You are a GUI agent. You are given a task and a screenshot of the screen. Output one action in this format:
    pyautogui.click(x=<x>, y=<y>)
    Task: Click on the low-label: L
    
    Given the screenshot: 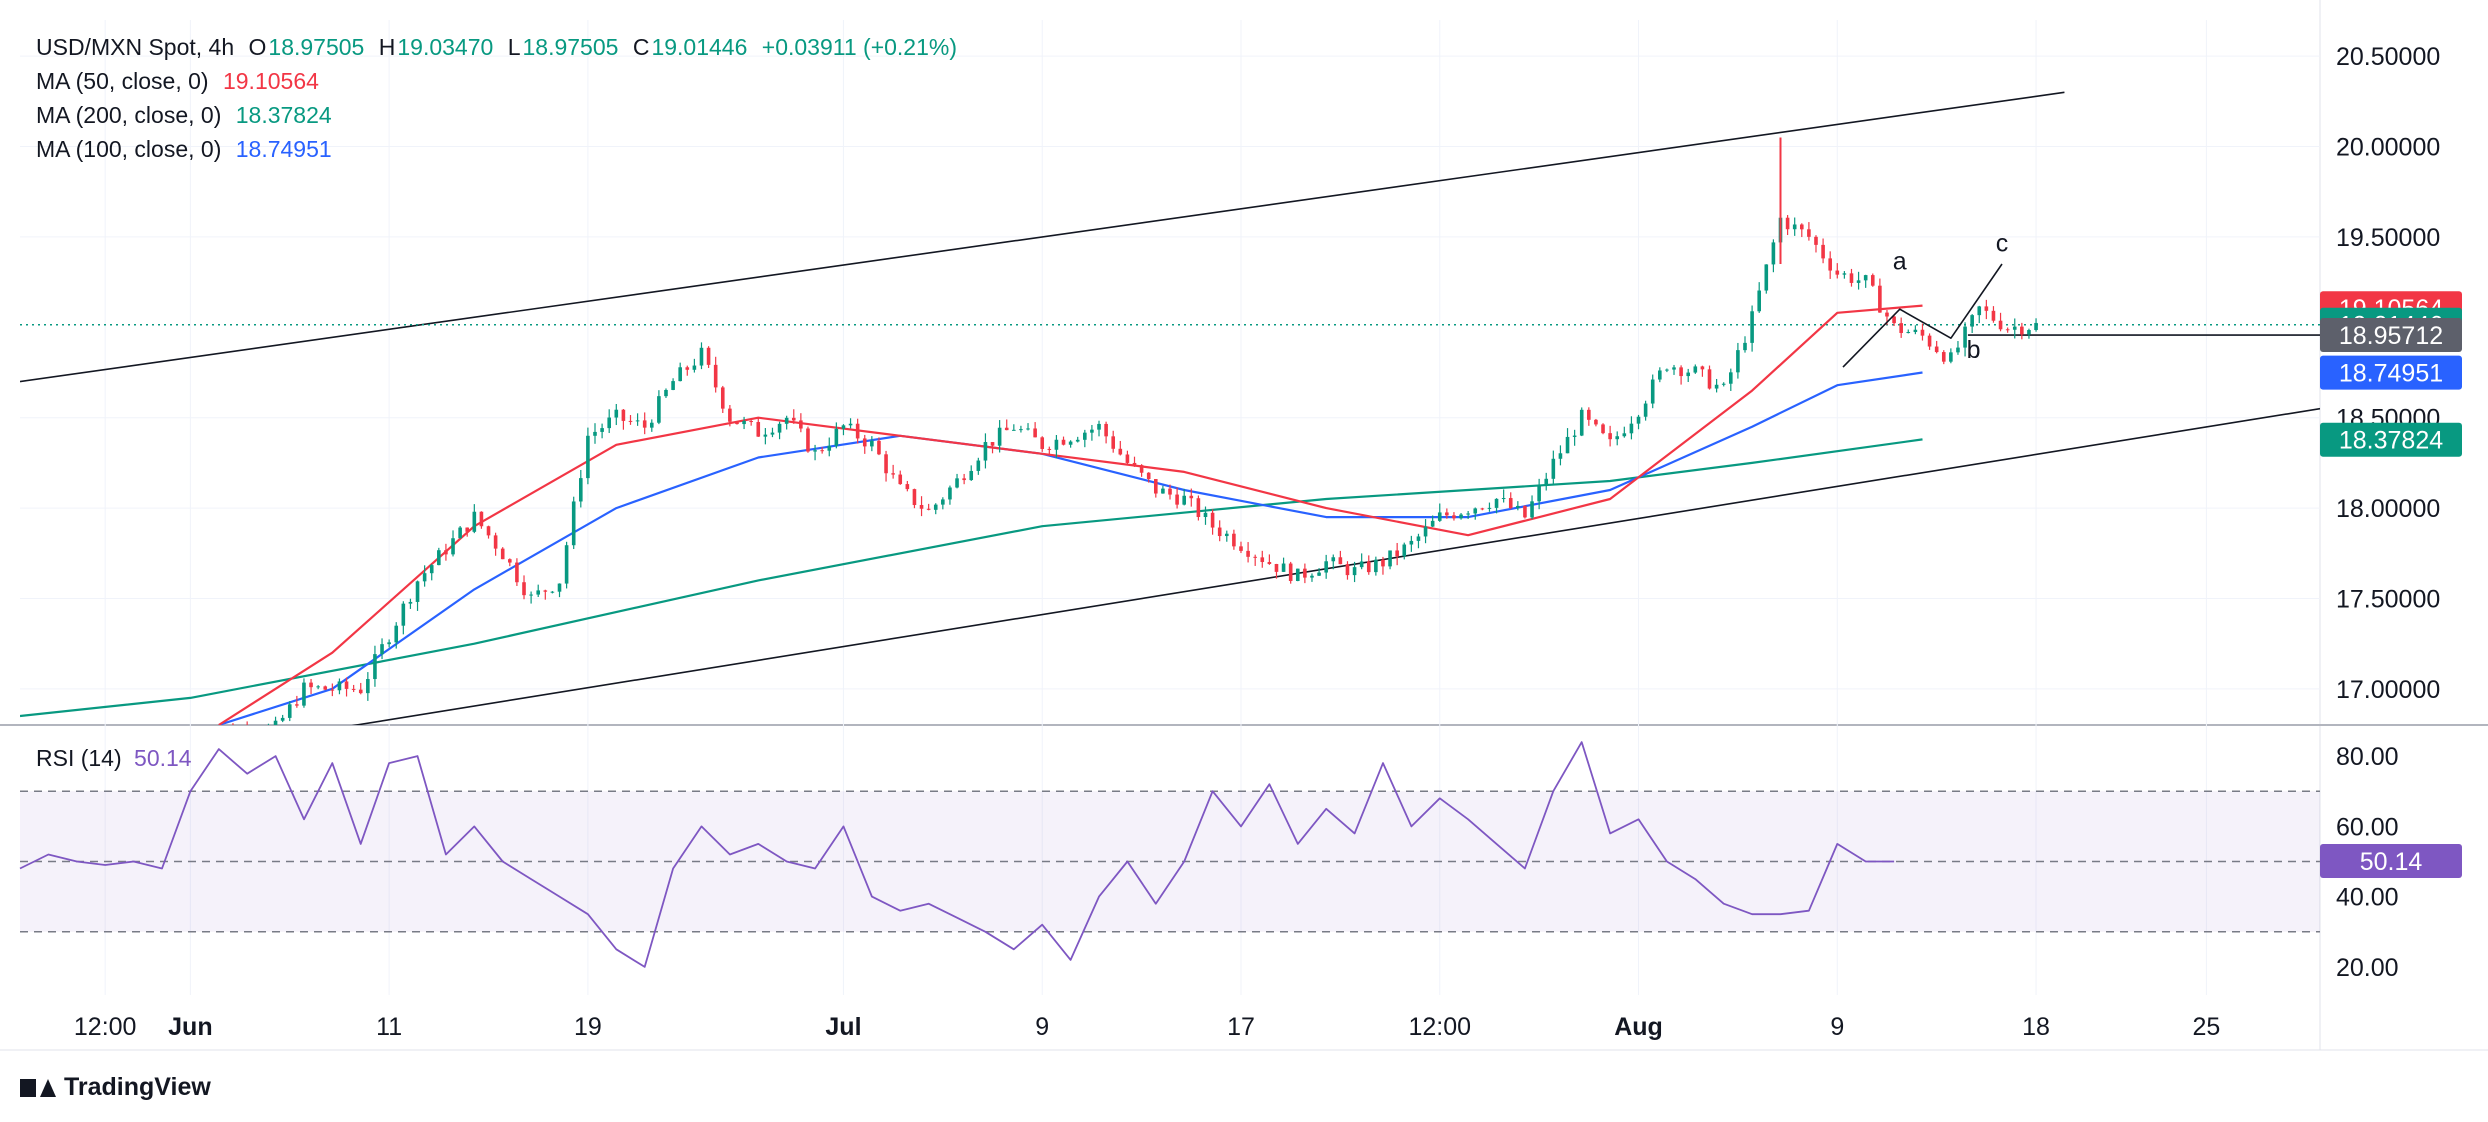 What is the action you would take?
    pyautogui.click(x=514, y=47)
    